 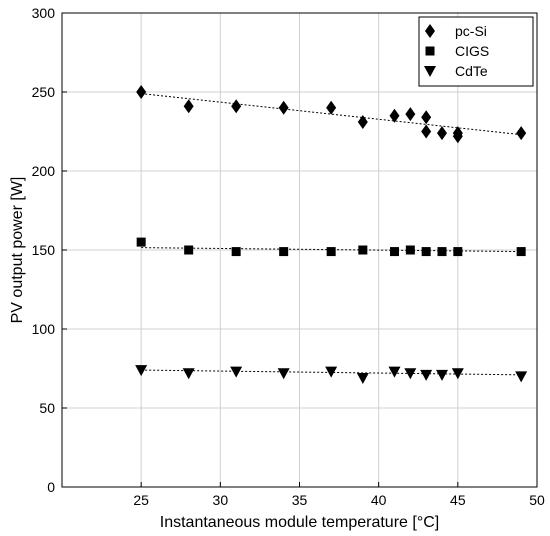 What do you see at coordinates (299, 522) in the screenshot?
I see `x-axis-title: Instantaneous module temperature [°C]` at bounding box center [299, 522].